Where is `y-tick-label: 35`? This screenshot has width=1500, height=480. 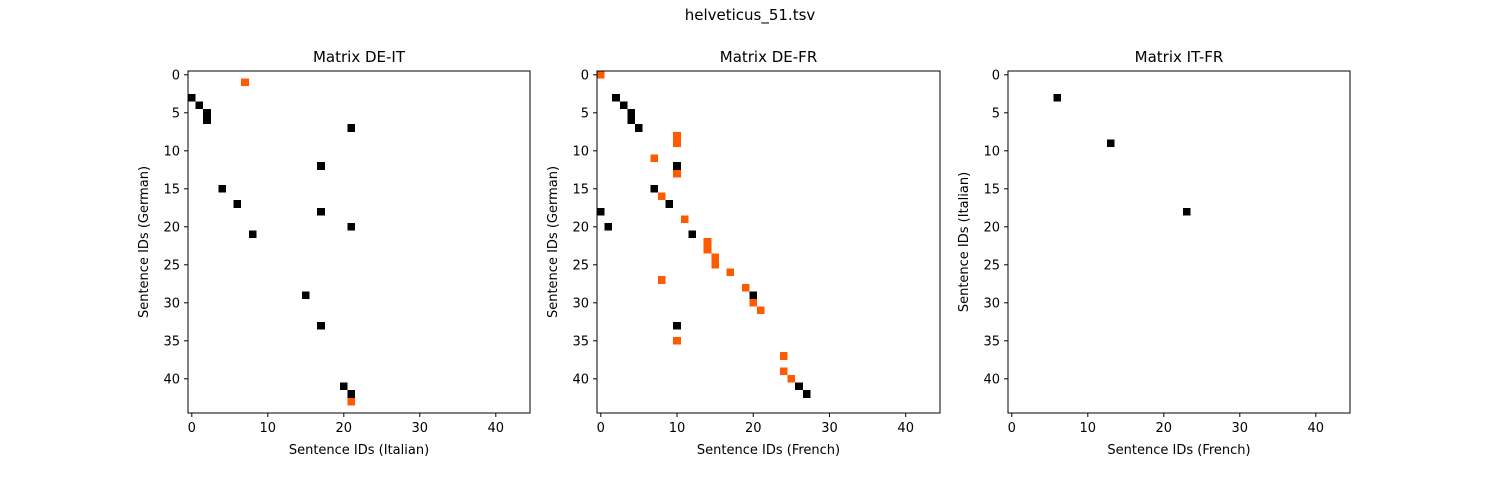 y-tick-label: 35 is located at coordinates (580, 341).